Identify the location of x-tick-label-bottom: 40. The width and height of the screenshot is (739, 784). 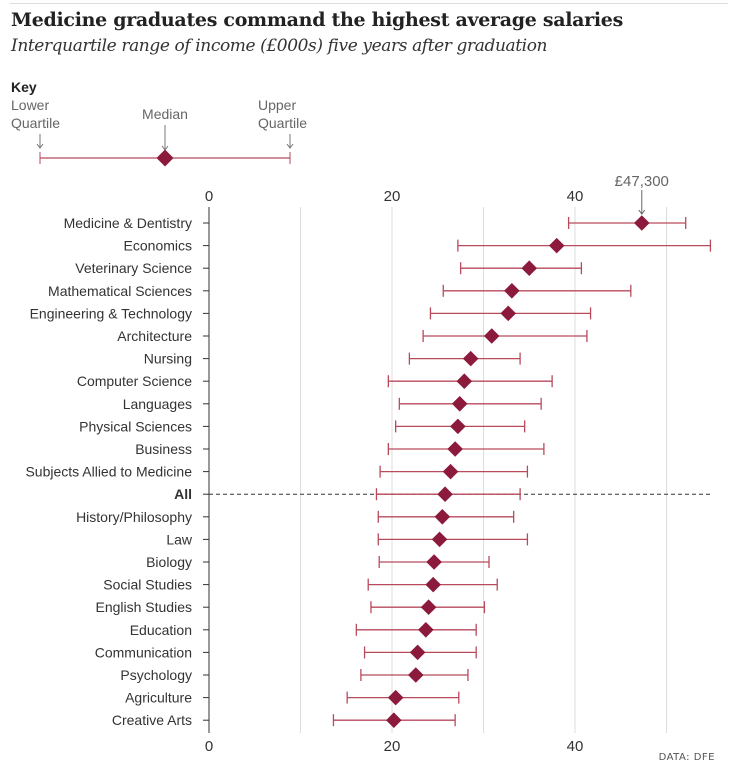
(575, 746).